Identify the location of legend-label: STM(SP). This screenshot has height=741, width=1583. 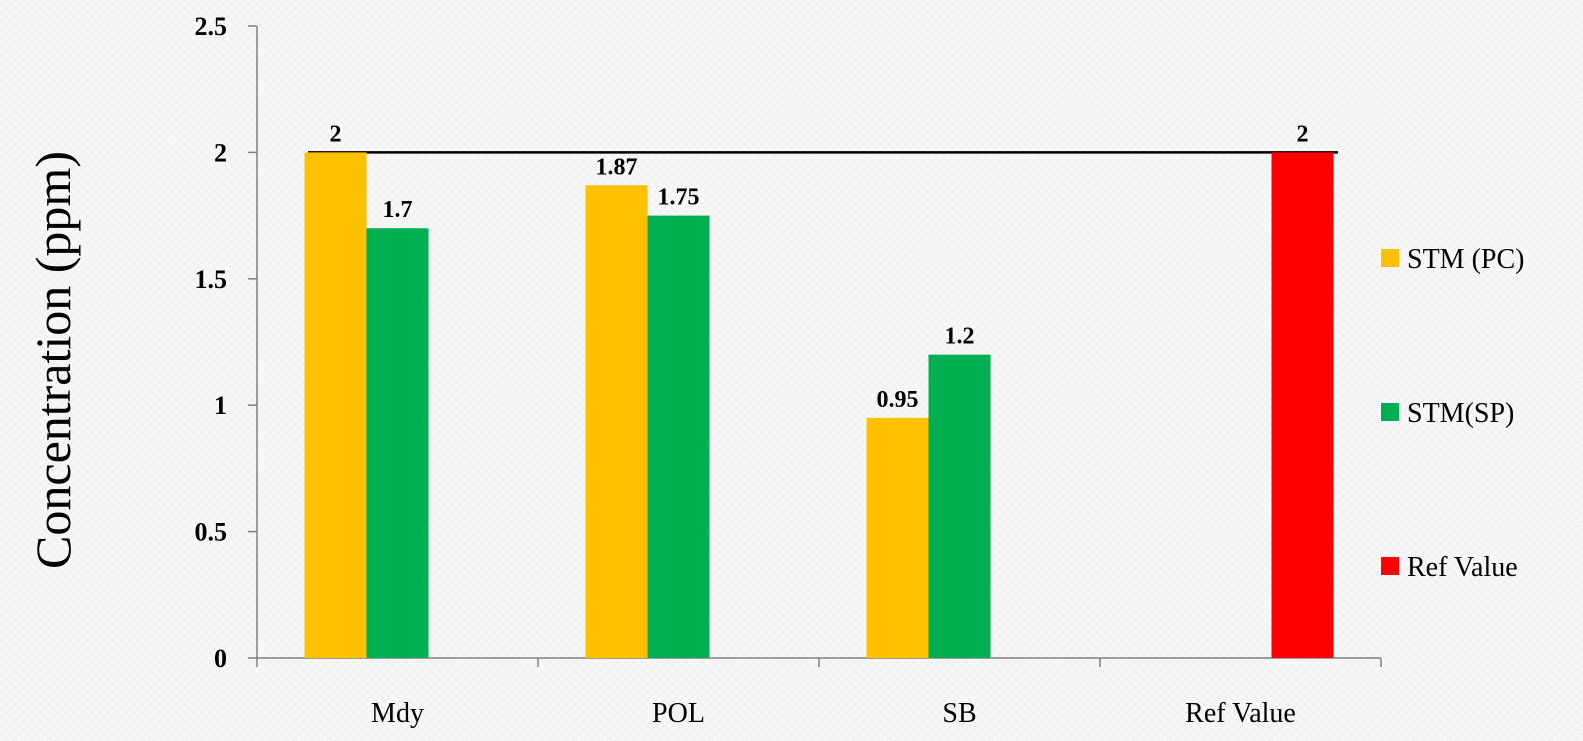
(1460, 413).